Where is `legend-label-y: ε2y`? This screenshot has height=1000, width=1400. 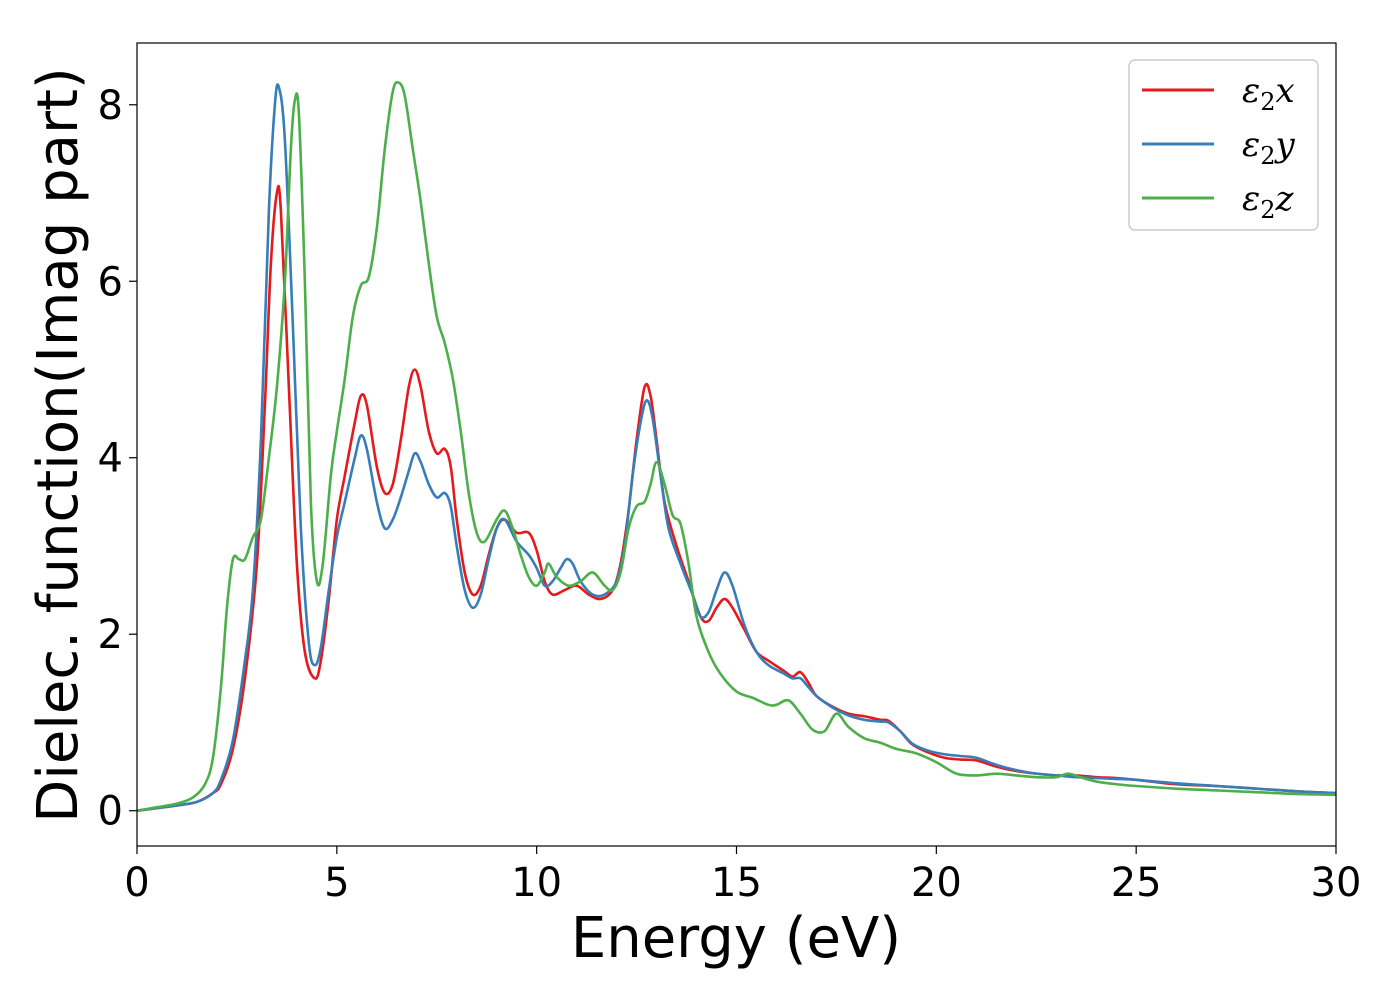
legend-label-y: ε2y is located at coordinates (1269, 147).